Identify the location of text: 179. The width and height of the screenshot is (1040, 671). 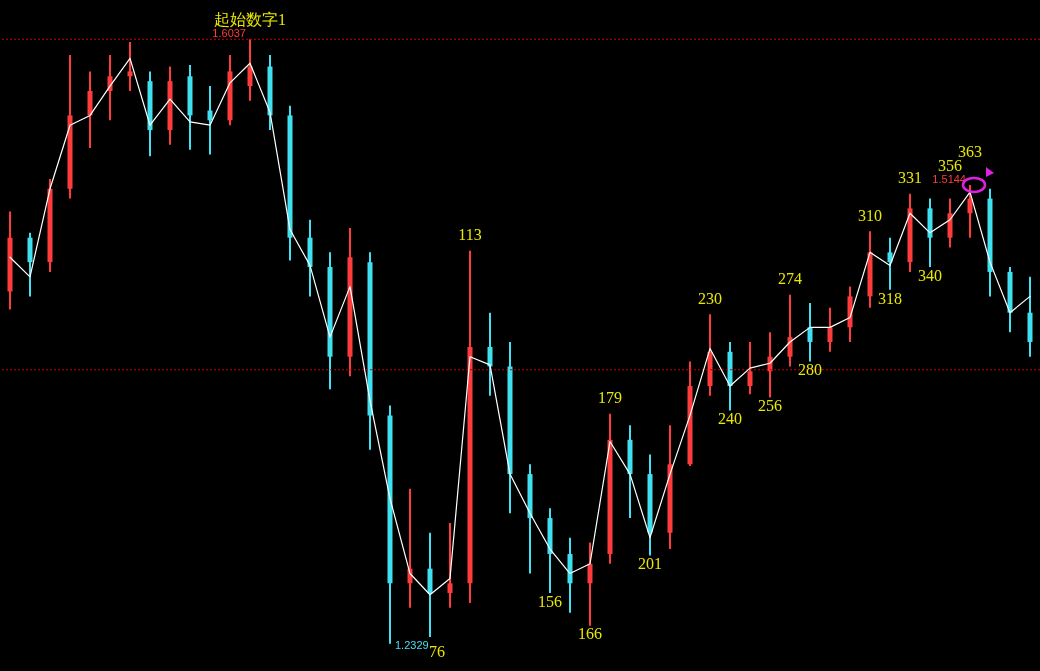
(610, 398).